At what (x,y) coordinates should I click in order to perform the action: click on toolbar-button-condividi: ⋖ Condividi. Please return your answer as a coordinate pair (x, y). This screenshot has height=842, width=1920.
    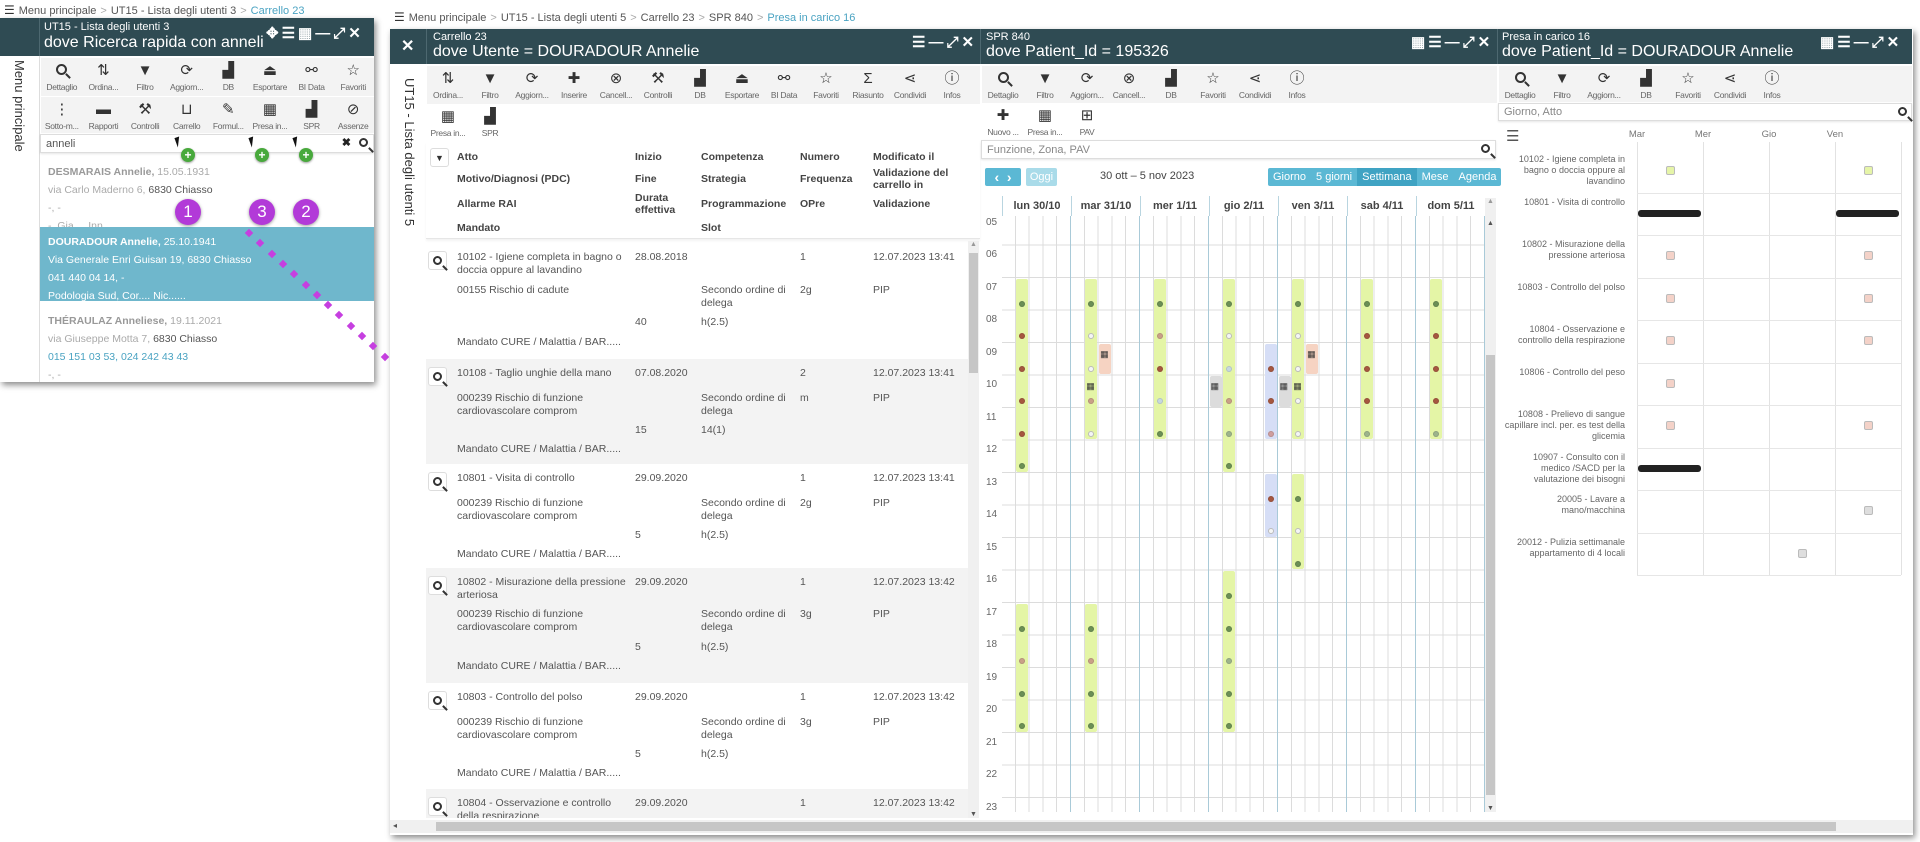
    Looking at the image, I should click on (1255, 84).